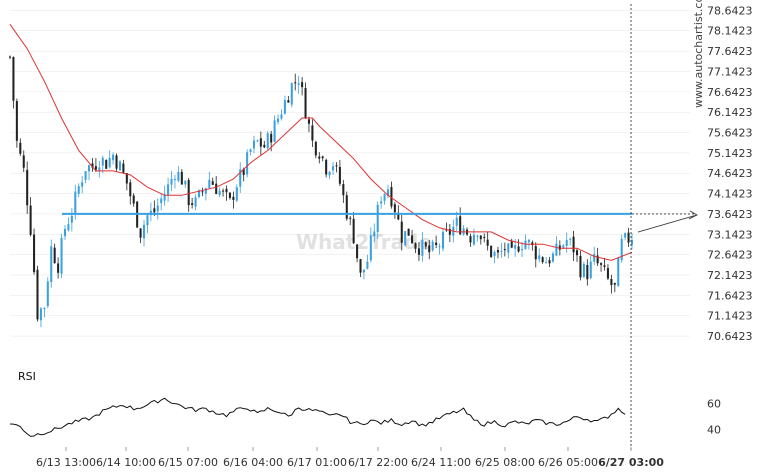 The width and height of the screenshot is (760, 475). I want to click on price-tick-label: 74.6423, so click(730, 173).